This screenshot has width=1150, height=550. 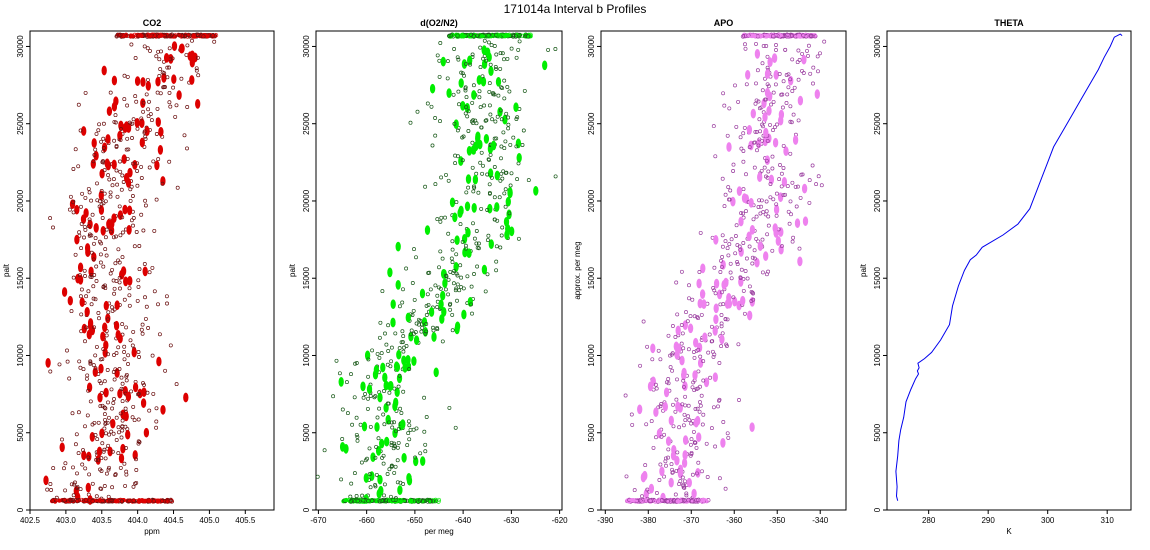 I want to click on y-tick-label: 10000, so click(x=591, y=355).